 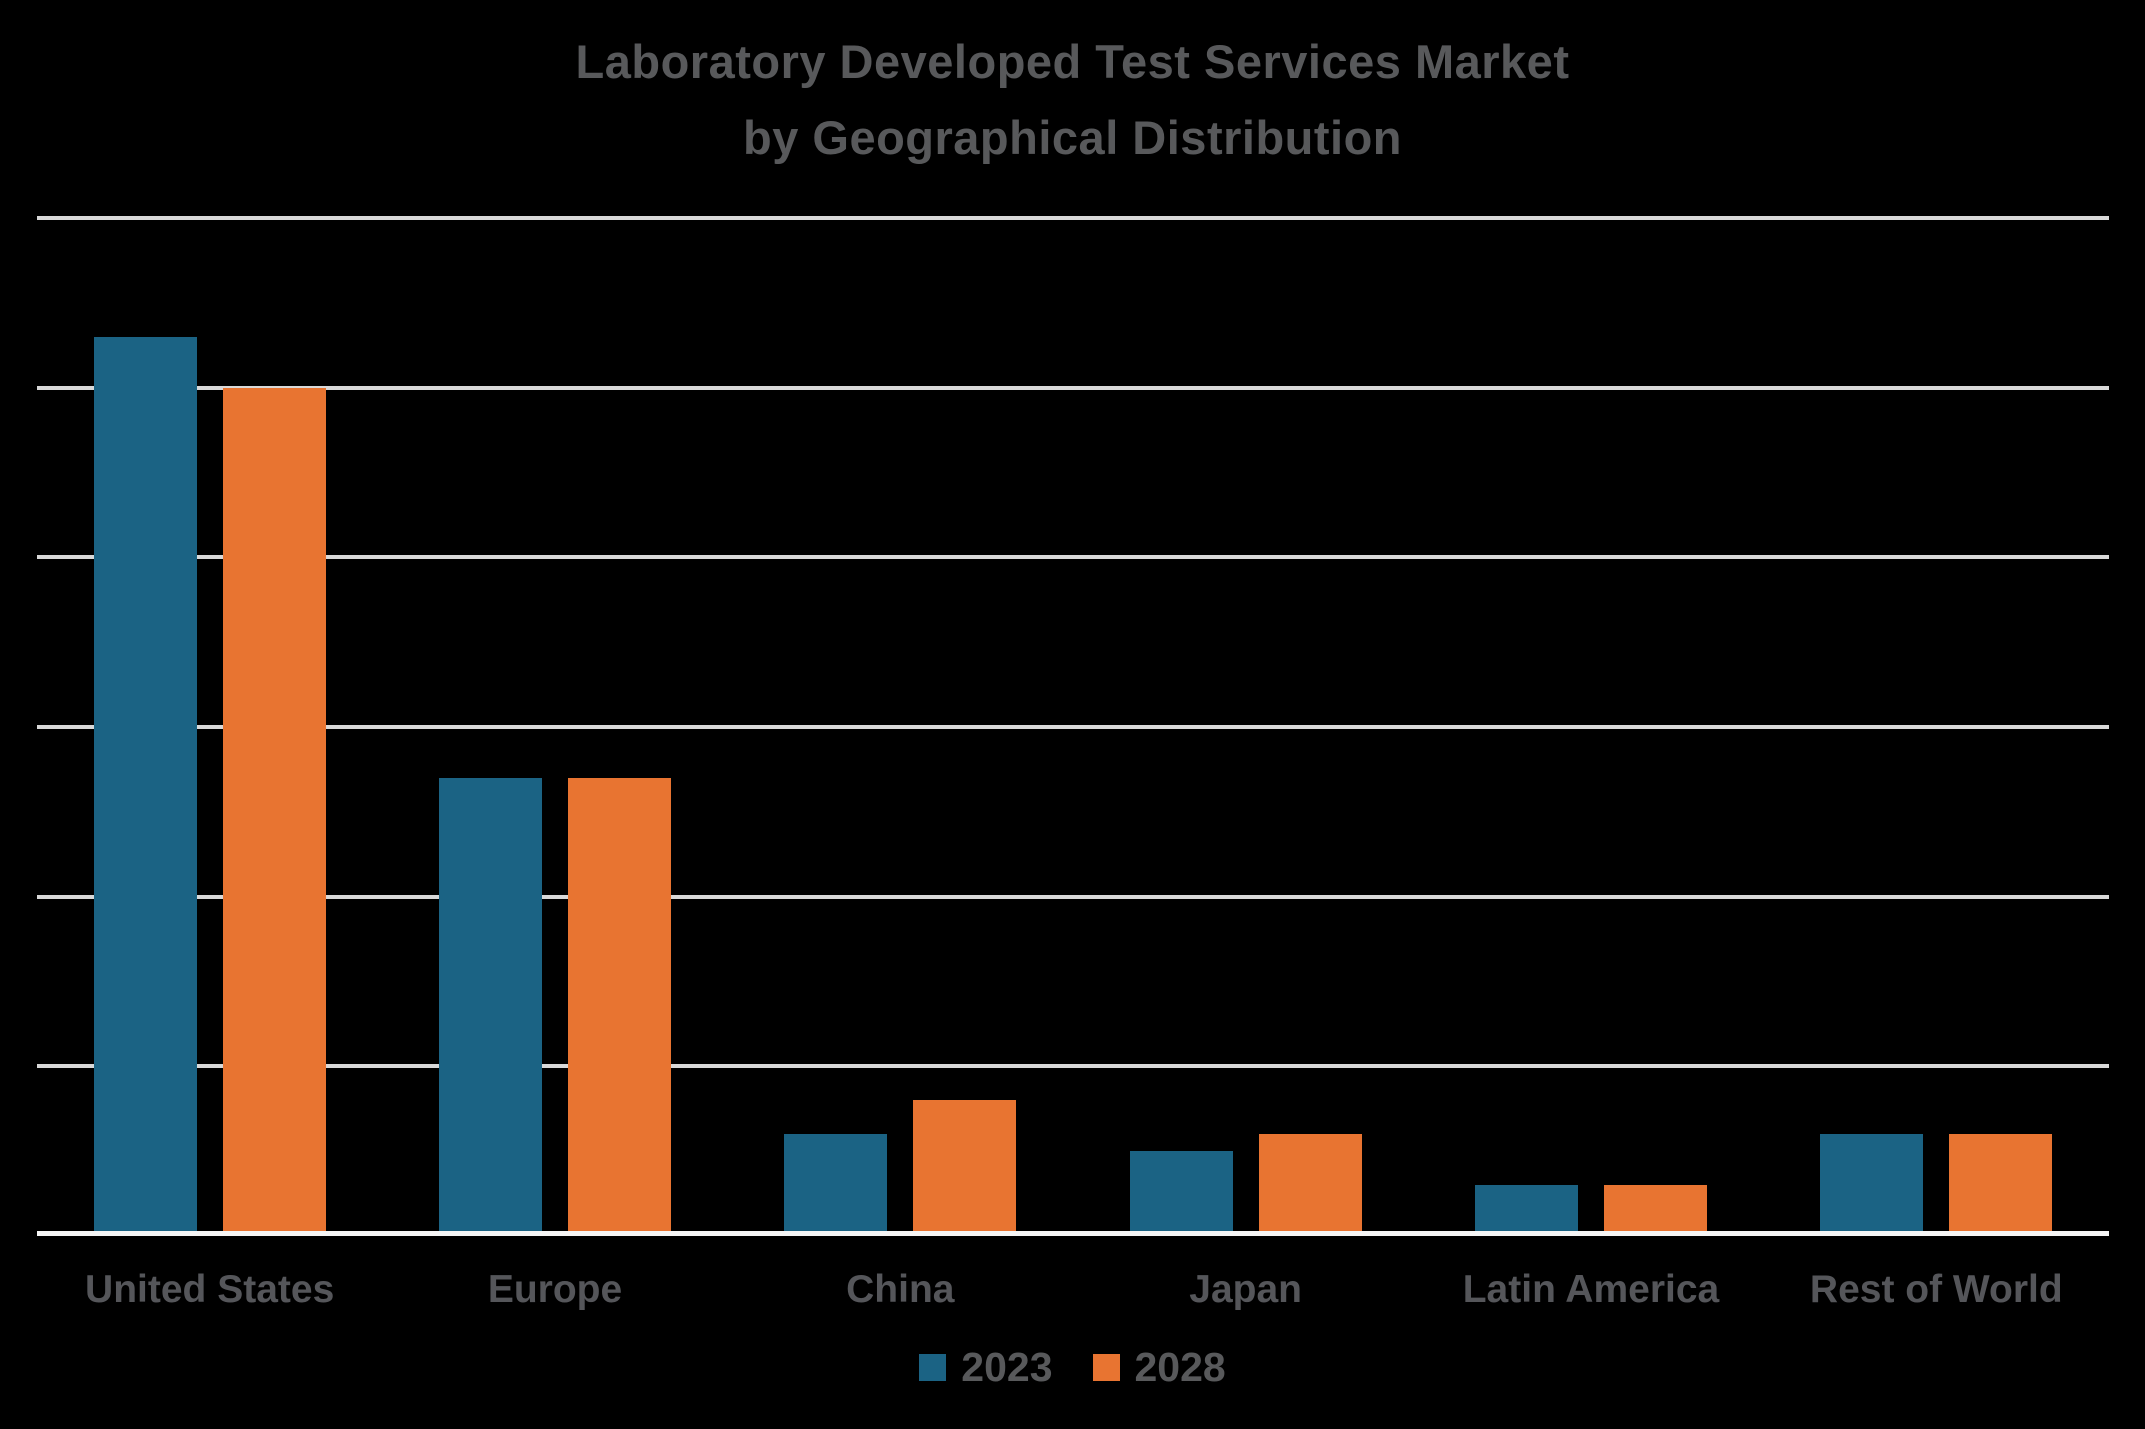 I want to click on legend-item-2028: 2028, so click(x=1159, y=1367).